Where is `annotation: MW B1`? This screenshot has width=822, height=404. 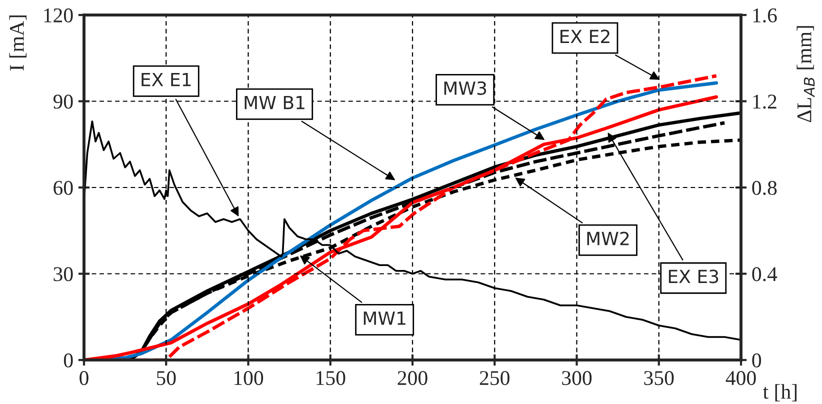 annotation: MW B1 is located at coordinates (274, 103).